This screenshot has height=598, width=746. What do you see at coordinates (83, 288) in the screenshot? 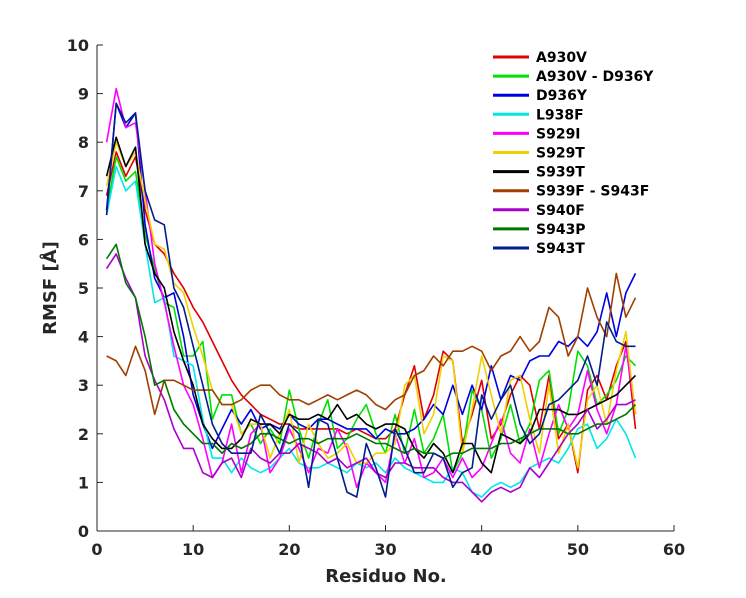
I see `y-tick-label: 5` at bounding box center [83, 288].